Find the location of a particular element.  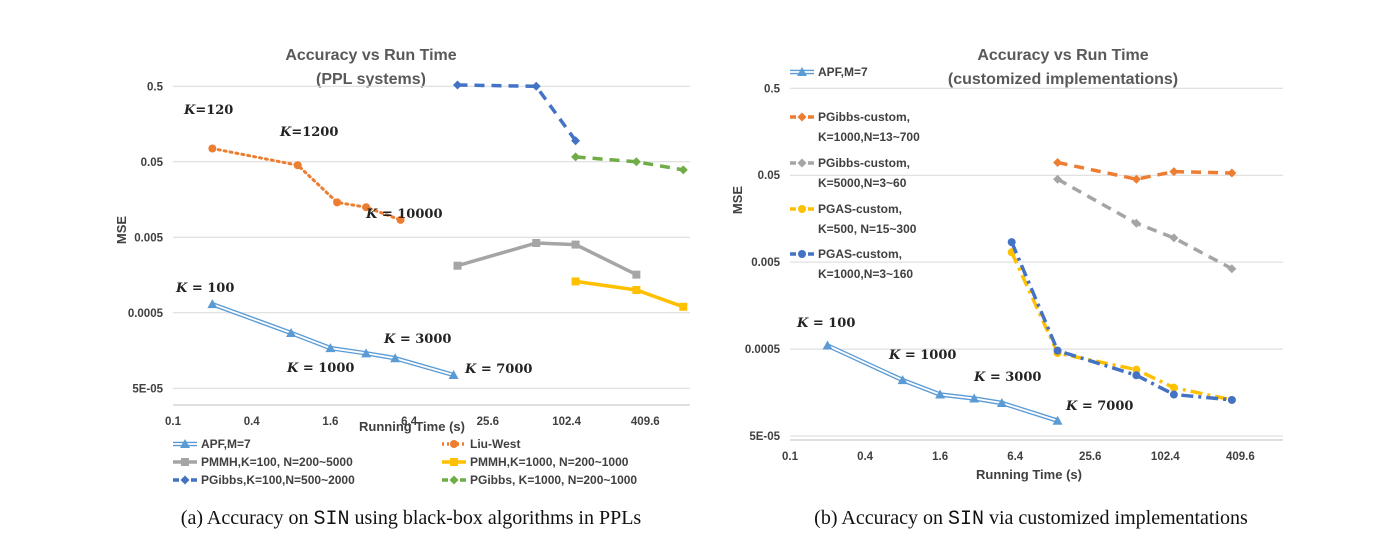

legend-entry: PGAS-custom, K=500, N=15~300 is located at coordinates (853, 219).